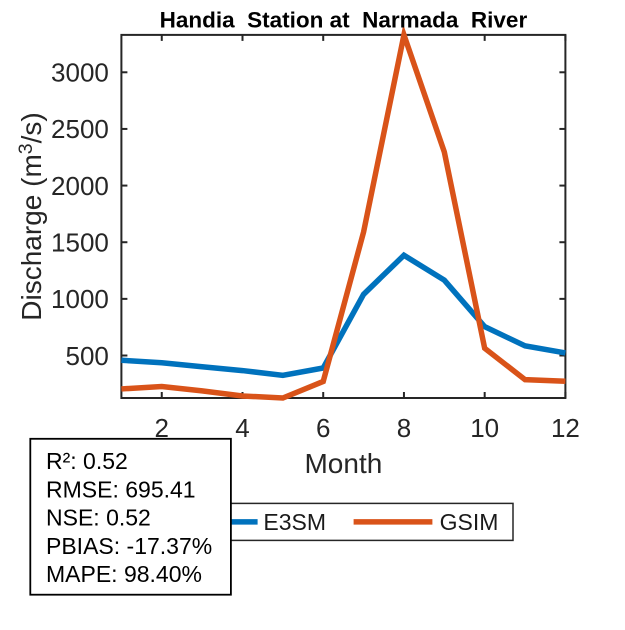 The height and width of the screenshot is (630, 625). Describe the element at coordinates (80, 214) in the screenshot. I see `y-tick-labels: 500 1000 1500 2000 2500 3000` at that location.